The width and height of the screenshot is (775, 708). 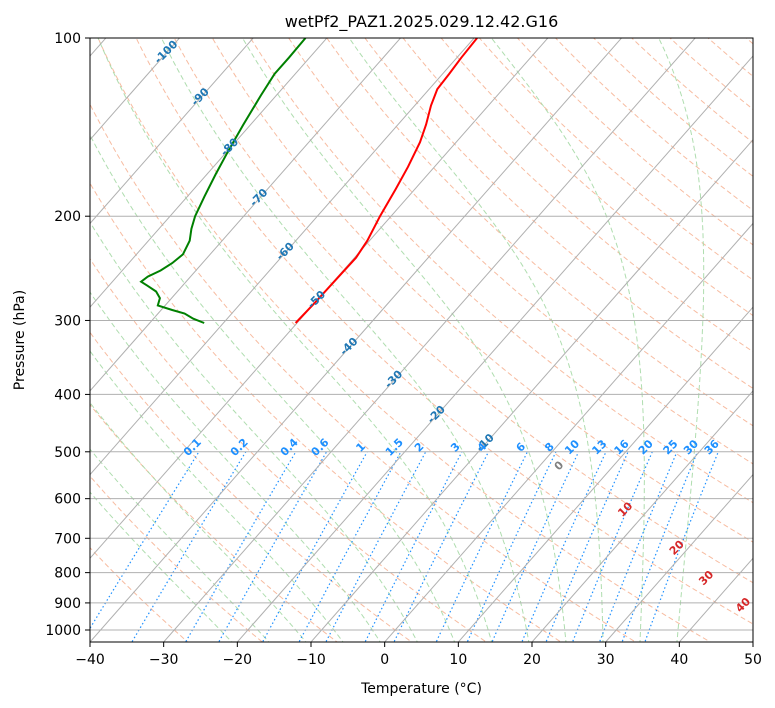 What do you see at coordinates (422, 22) in the screenshot?
I see `chart-title: wetPf2_PAZ1.2025.029.12.42.G16` at bounding box center [422, 22].